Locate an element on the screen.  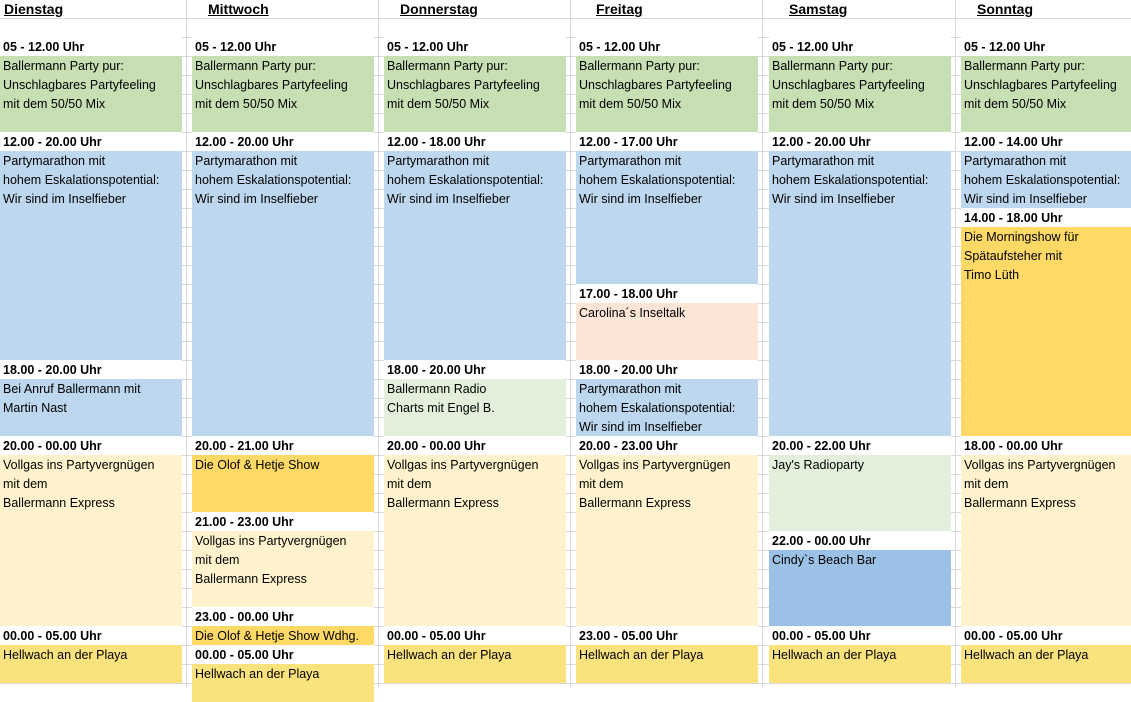
slot-time: 18.00 - 00.00 Uhr is located at coordinates (1046, 445).